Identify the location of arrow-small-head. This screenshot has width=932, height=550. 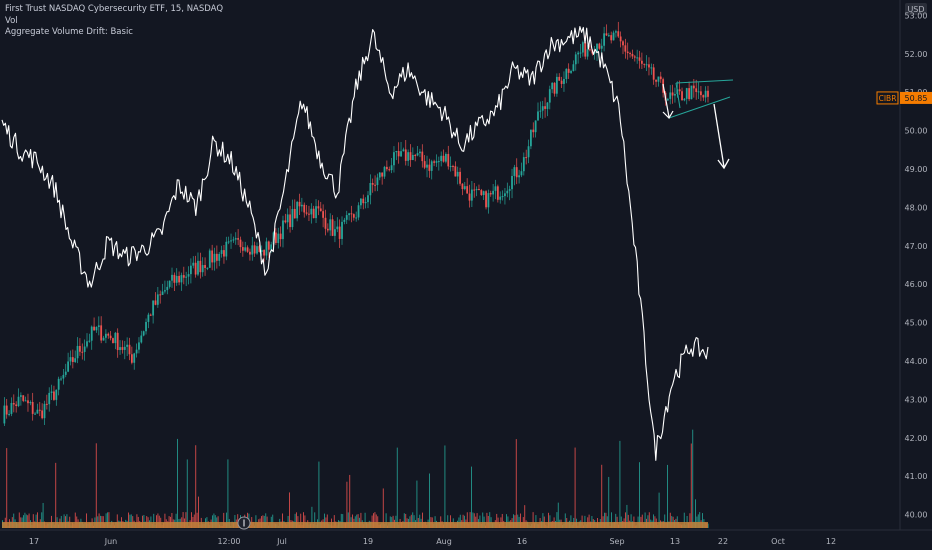
(668, 114).